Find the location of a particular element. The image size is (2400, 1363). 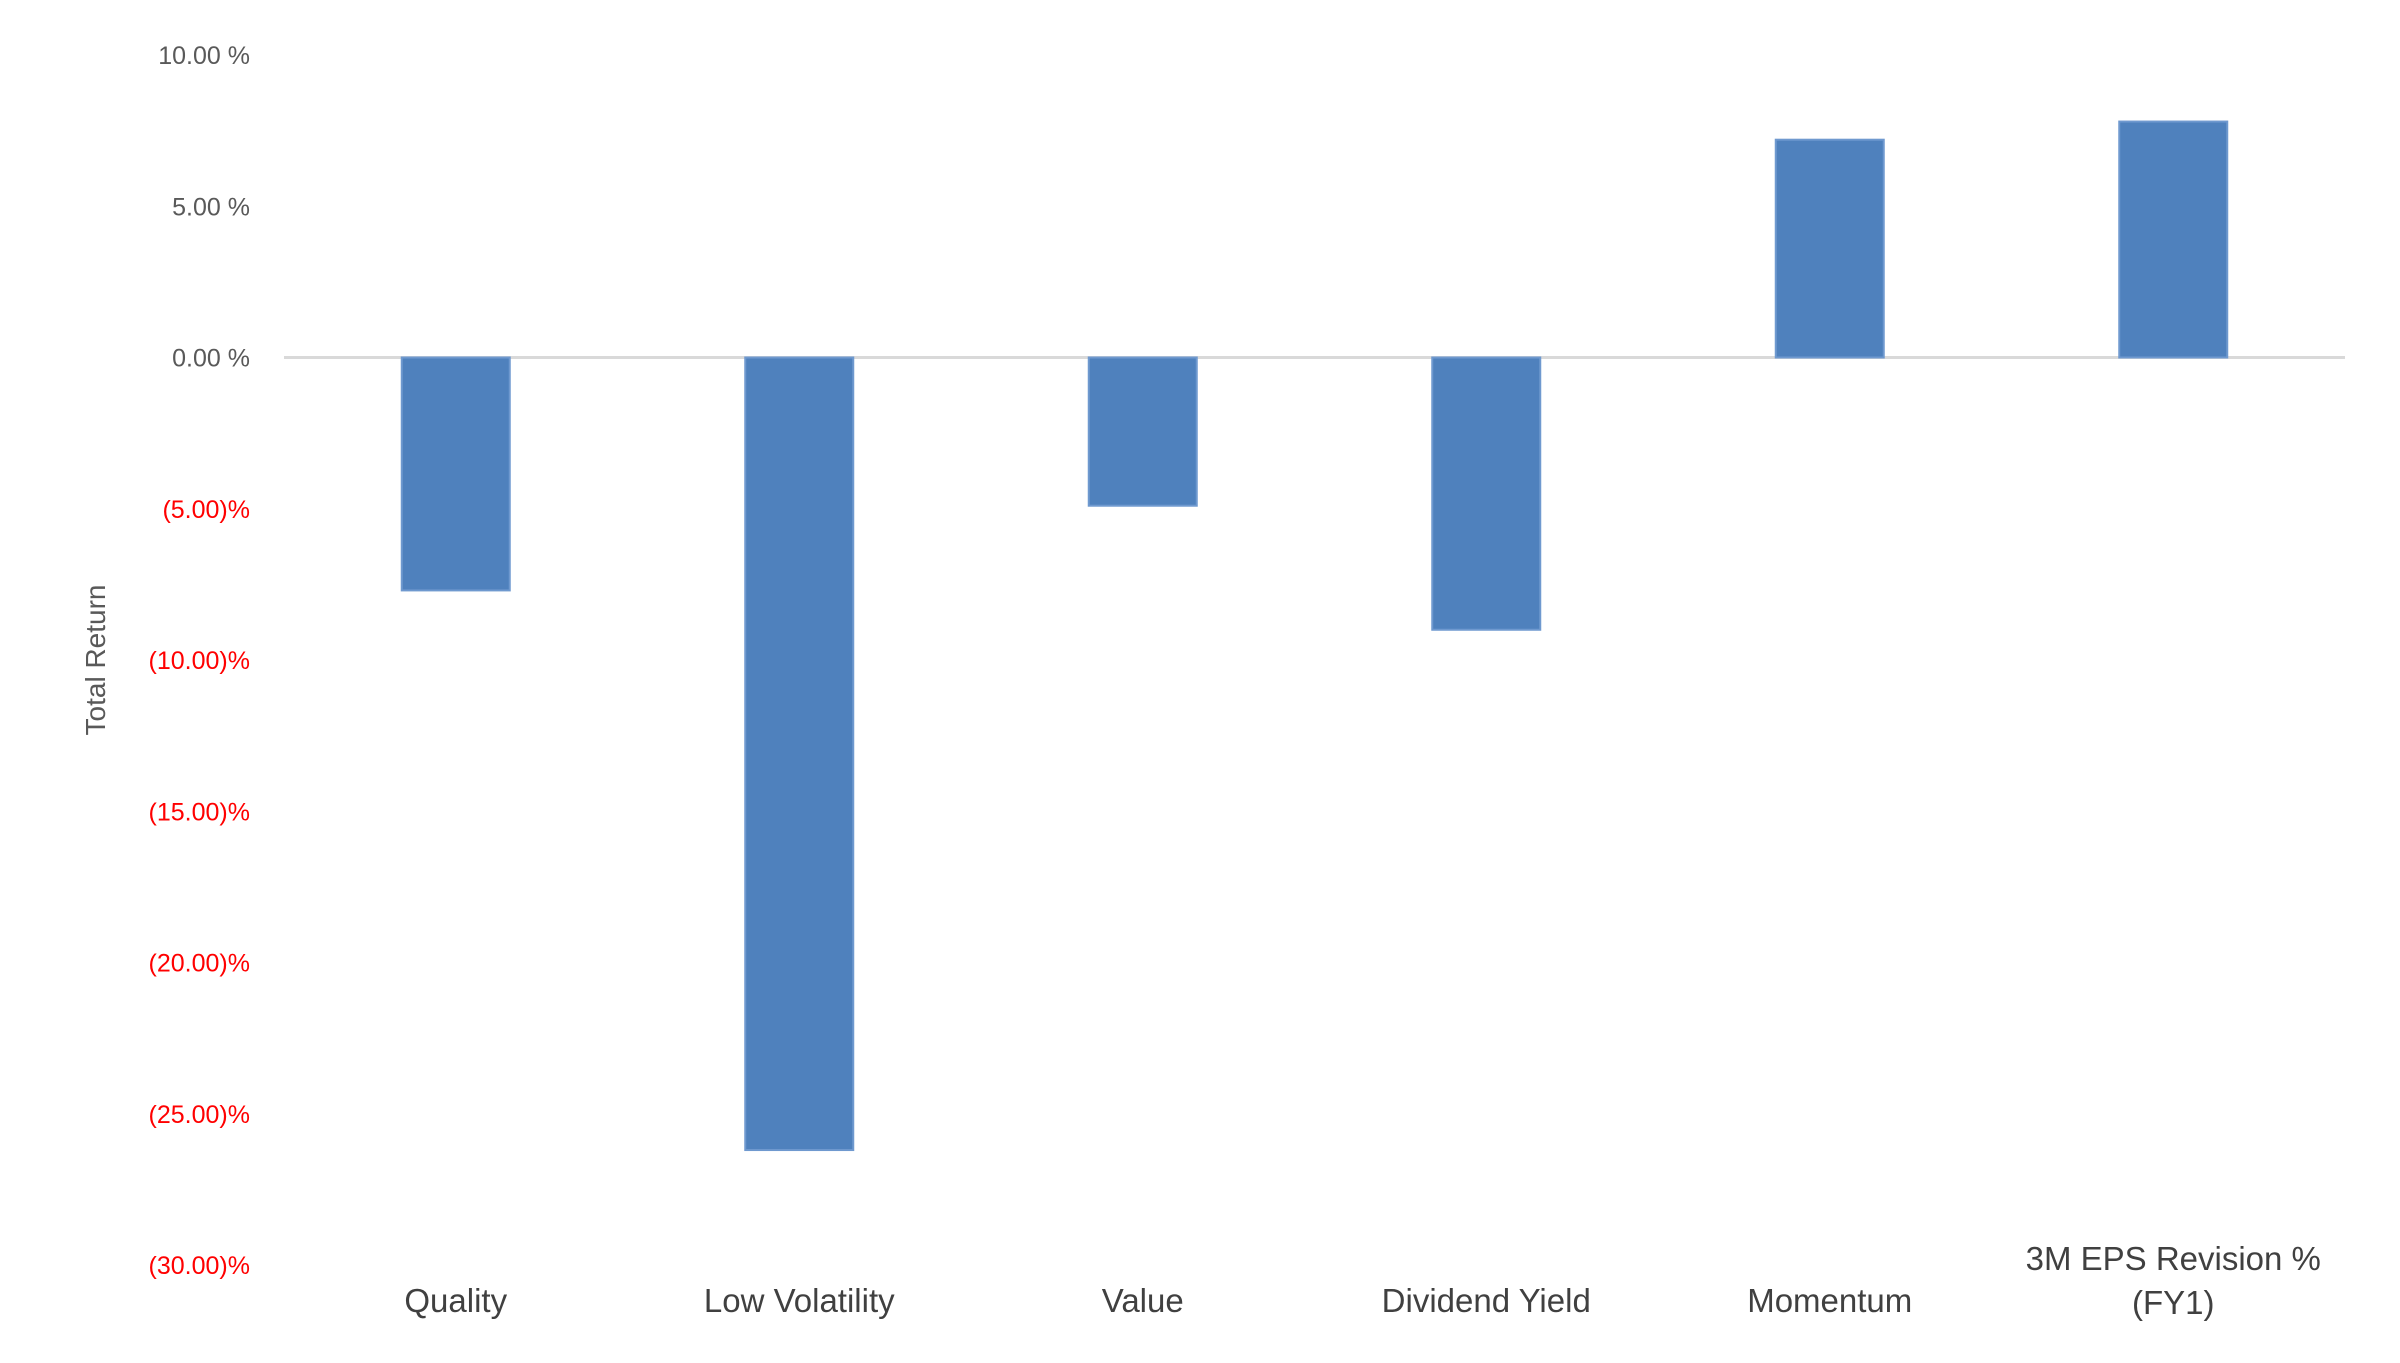

y-tick-label: (30.00)% is located at coordinates (199, 1266).